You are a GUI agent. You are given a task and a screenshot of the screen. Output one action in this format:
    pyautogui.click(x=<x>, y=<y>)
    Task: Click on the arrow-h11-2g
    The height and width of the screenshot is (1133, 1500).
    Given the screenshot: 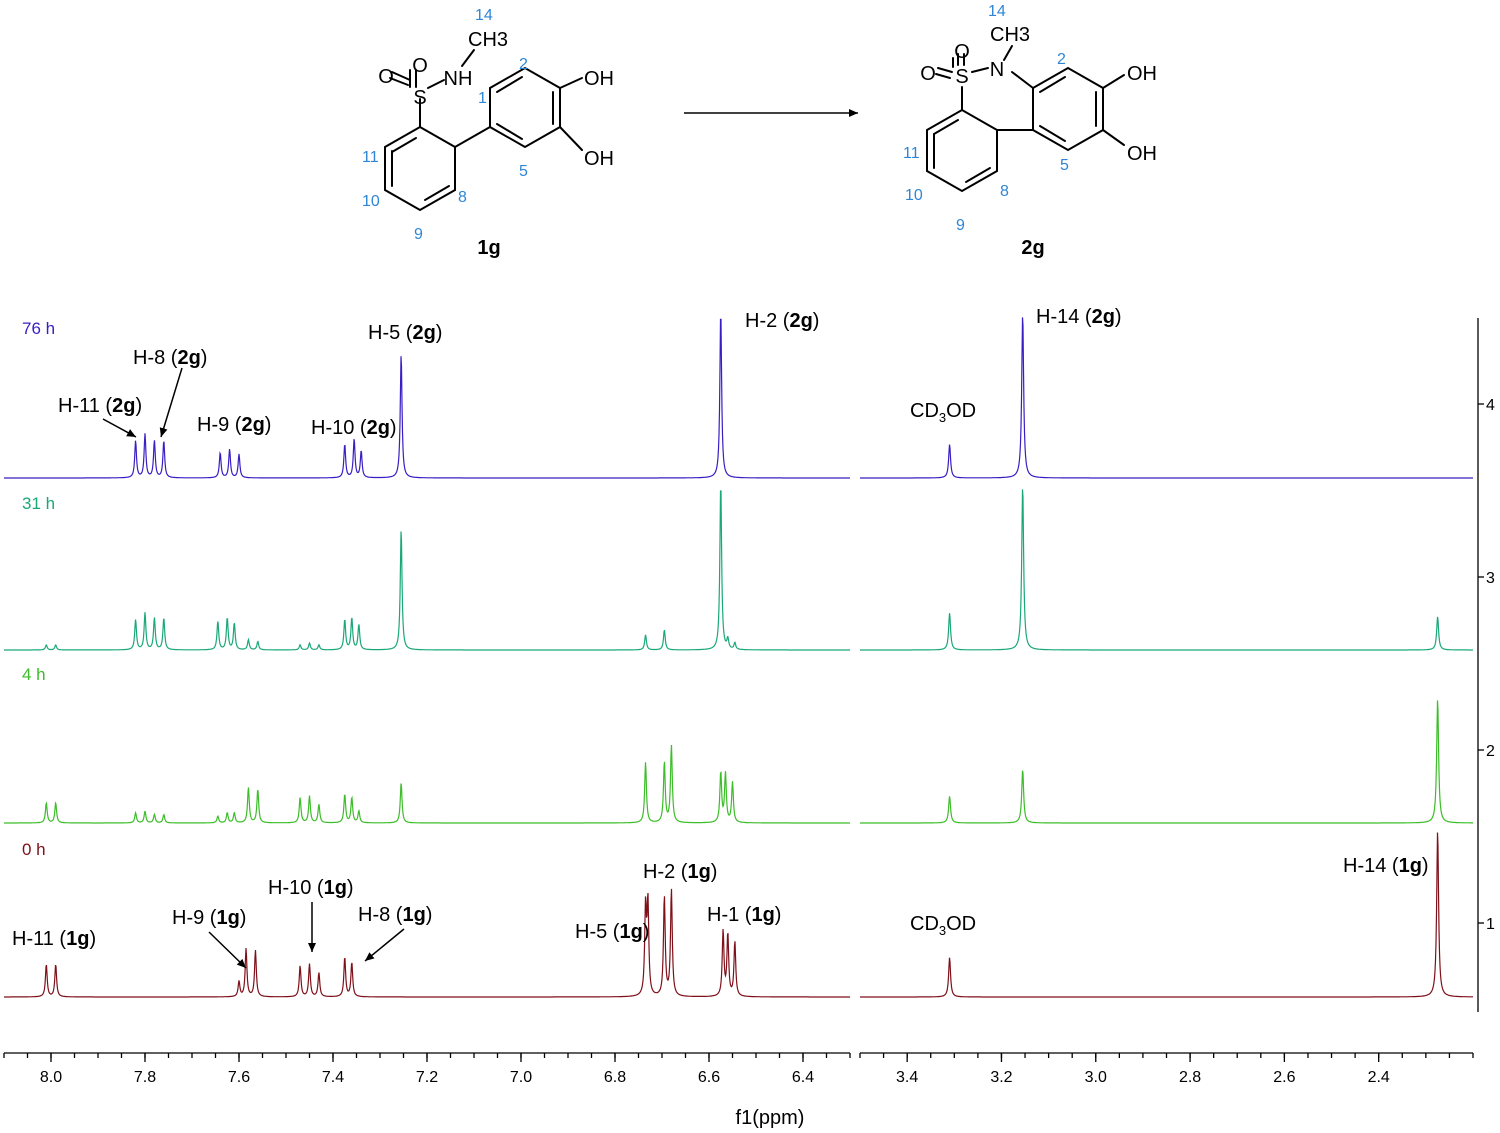 What is the action you would take?
    pyautogui.click(x=119, y=428)
    